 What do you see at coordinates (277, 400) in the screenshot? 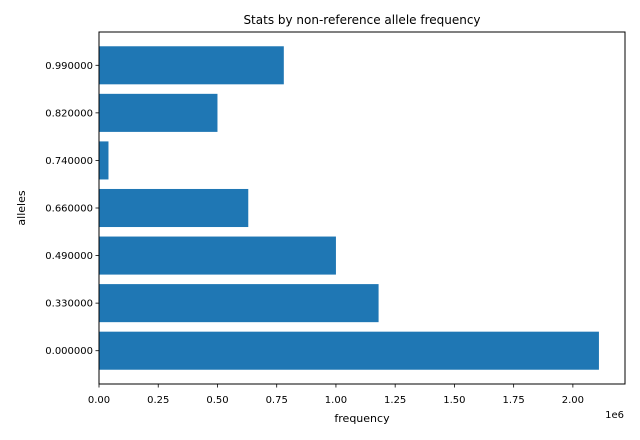
I see `x-tick-label: 0.75` at bounding box center [277, 400].